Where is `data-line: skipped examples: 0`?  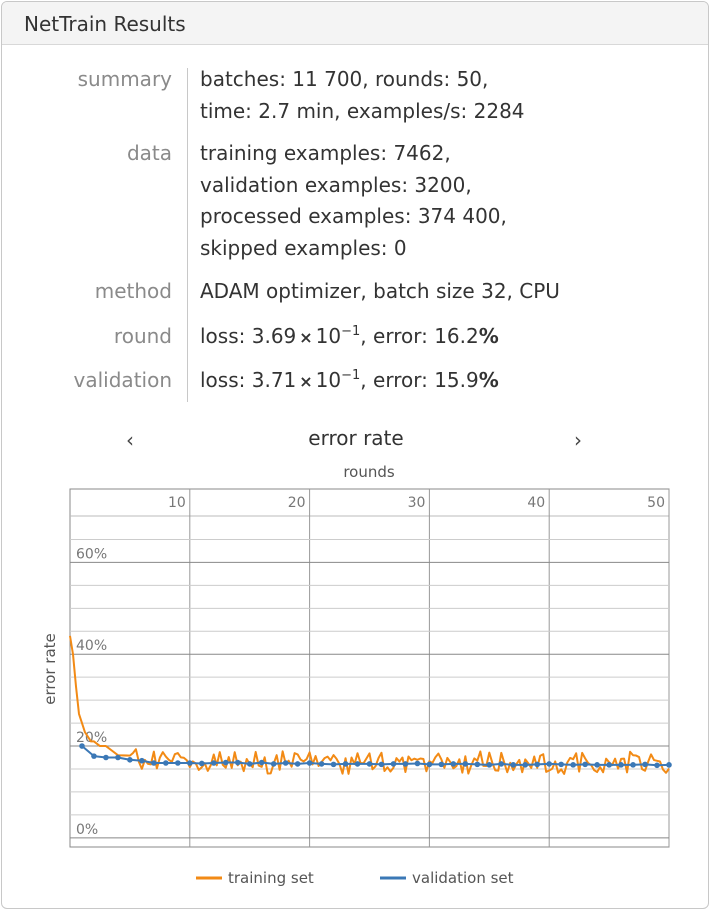
data-line: skipped examples: 0 is located at coordinates (303, 247).